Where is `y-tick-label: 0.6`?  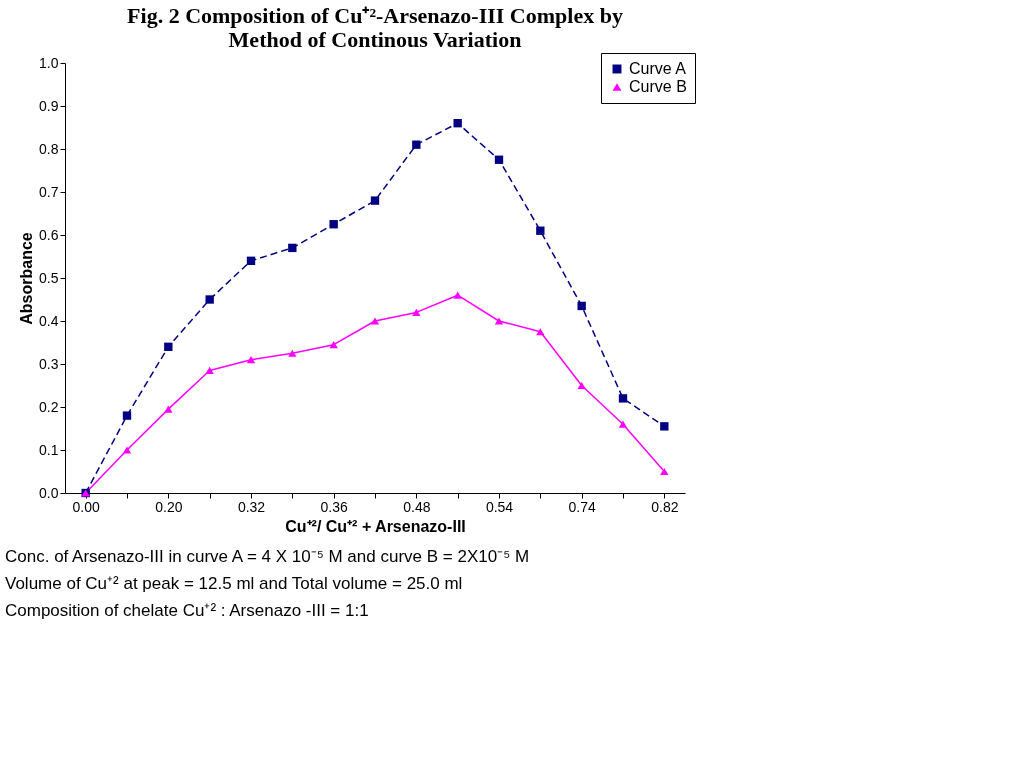
y-tick-label: 0.6 is located at coordinates (49, 234).